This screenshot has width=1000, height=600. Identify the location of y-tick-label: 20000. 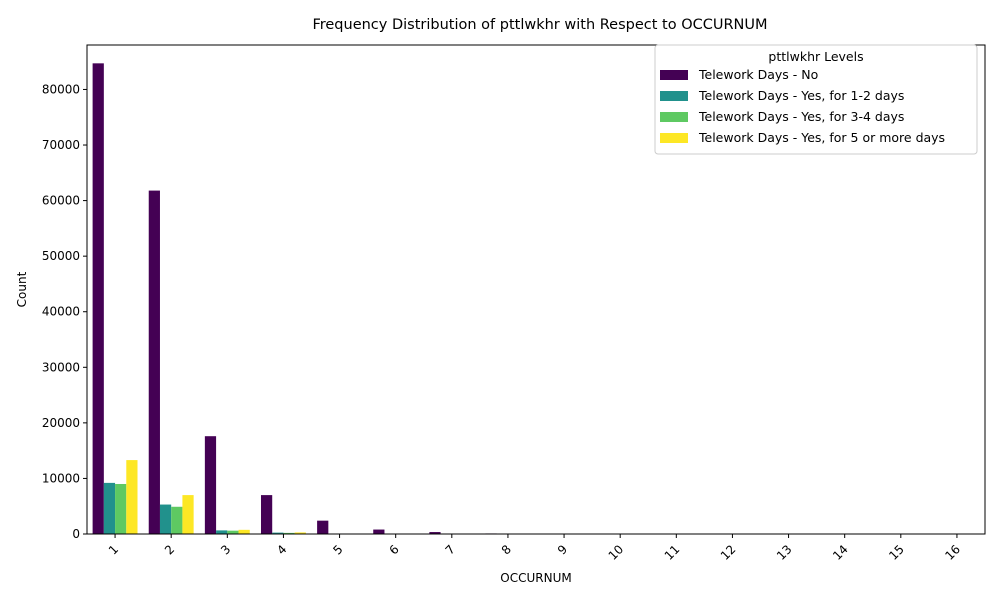
(61, 423).